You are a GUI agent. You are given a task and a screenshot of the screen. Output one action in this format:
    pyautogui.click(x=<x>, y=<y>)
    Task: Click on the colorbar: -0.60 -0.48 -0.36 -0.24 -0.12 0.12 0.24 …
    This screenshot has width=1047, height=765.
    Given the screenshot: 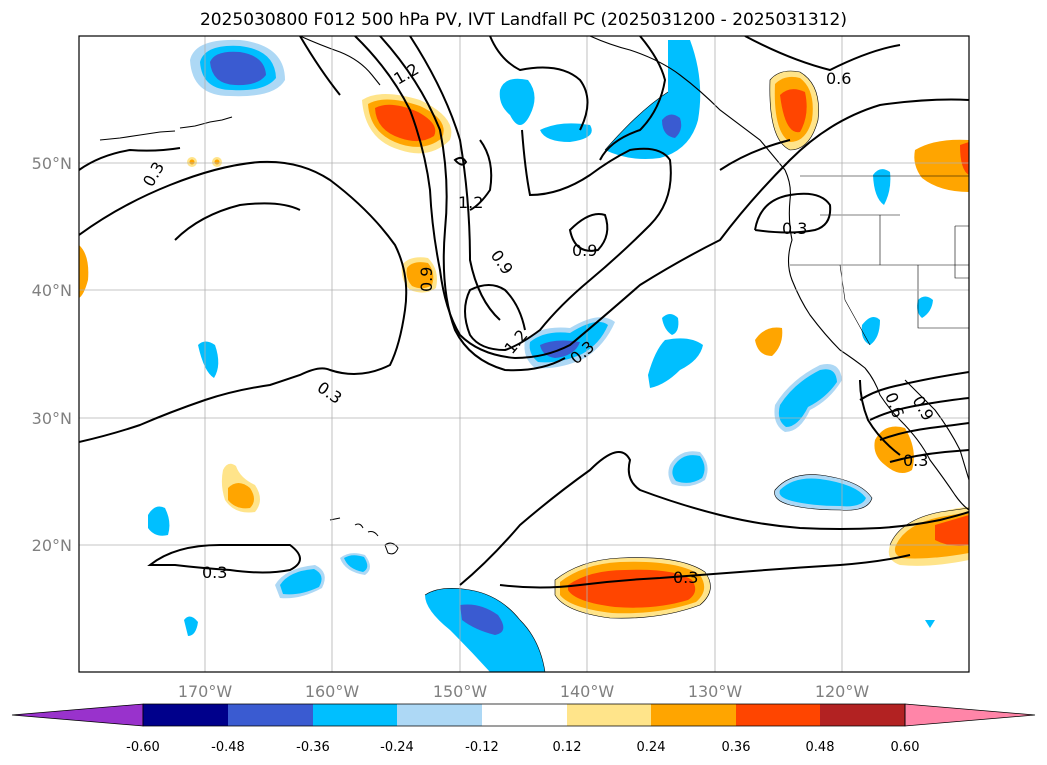 What is the action you would take?
    pyautogui.click(x=523, y=729)
    